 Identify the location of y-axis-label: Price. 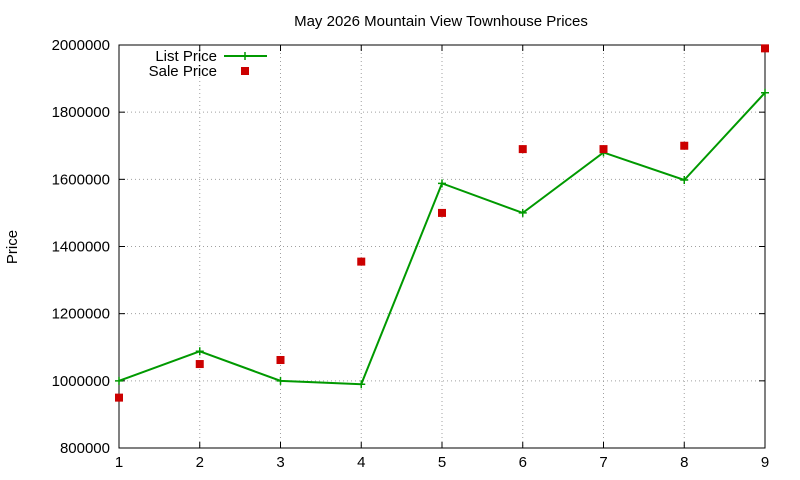
(12, 247).